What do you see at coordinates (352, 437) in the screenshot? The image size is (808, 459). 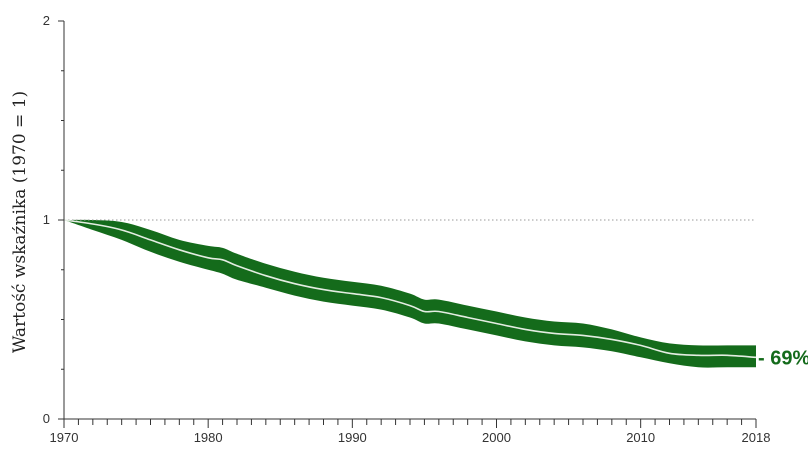 I see `x-tick-label: 1990` at bounding box center [352, 437].